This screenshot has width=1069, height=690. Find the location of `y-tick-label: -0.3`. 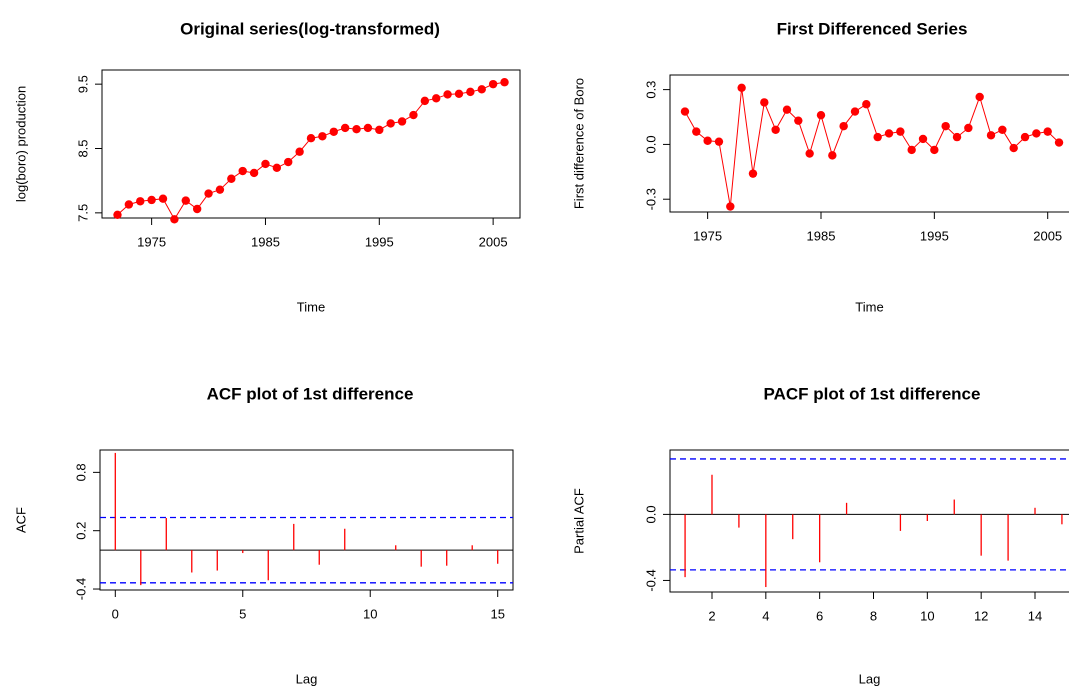

y-tick-label: -0.3 is located at coordinates (650, 199).